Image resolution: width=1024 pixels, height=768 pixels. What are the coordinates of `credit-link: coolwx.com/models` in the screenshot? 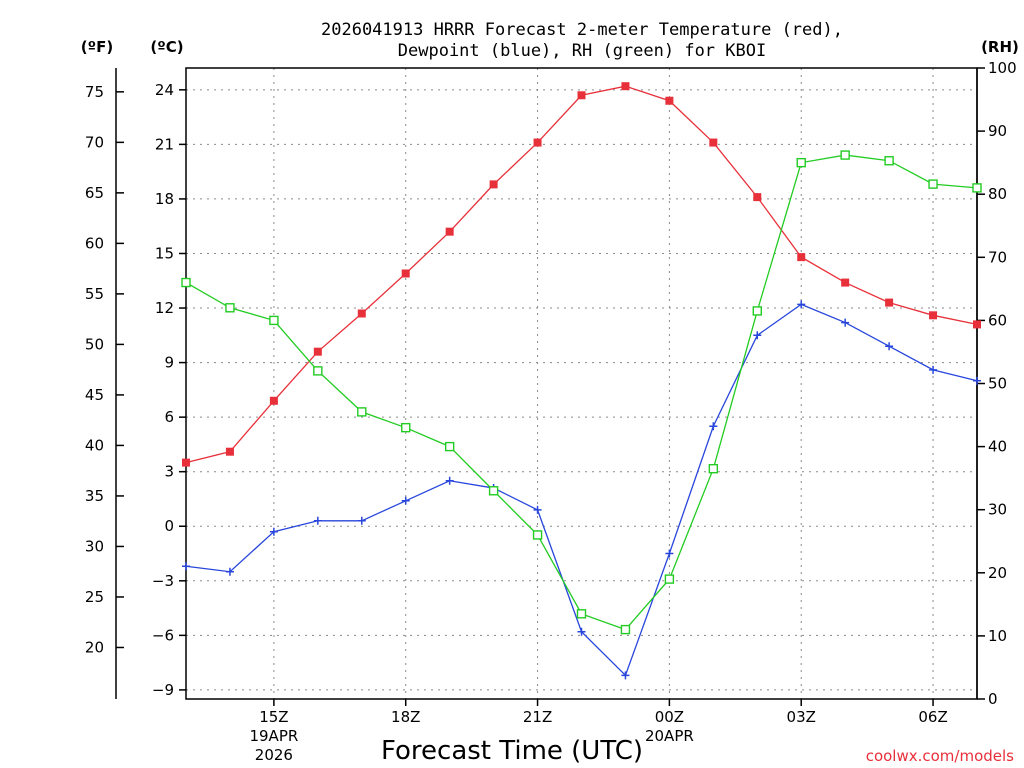 It's located at (940, 756).